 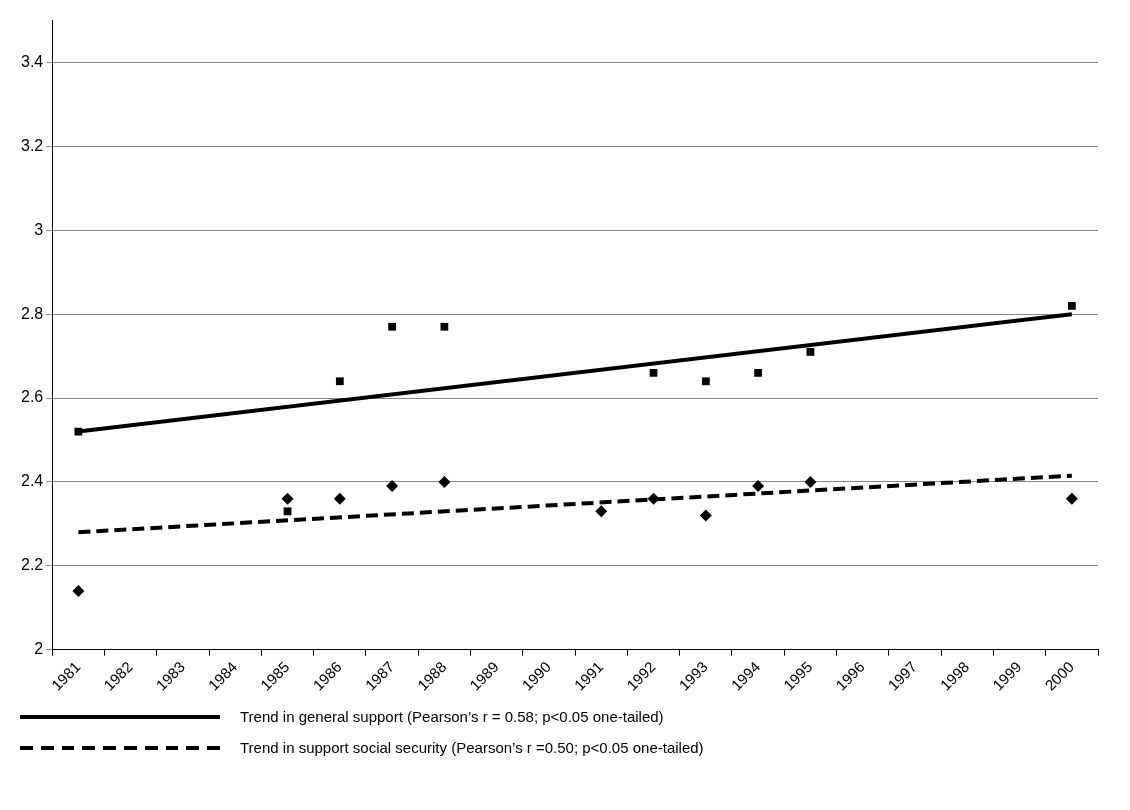 What do you see at coordinates (32, 61) in the screenshot?
I see `y-tick-label: 3.4` at bounding box center [32, 61].